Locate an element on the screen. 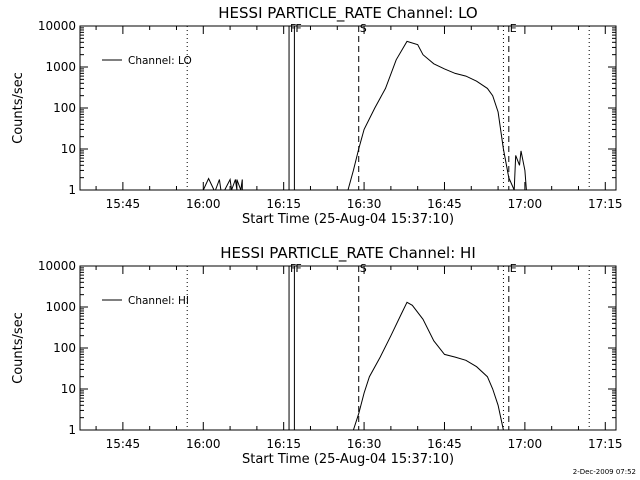 The height and width of the screenshot is (480, 640). legend-entry: Channel: HI is located at coordinates (158, 301).